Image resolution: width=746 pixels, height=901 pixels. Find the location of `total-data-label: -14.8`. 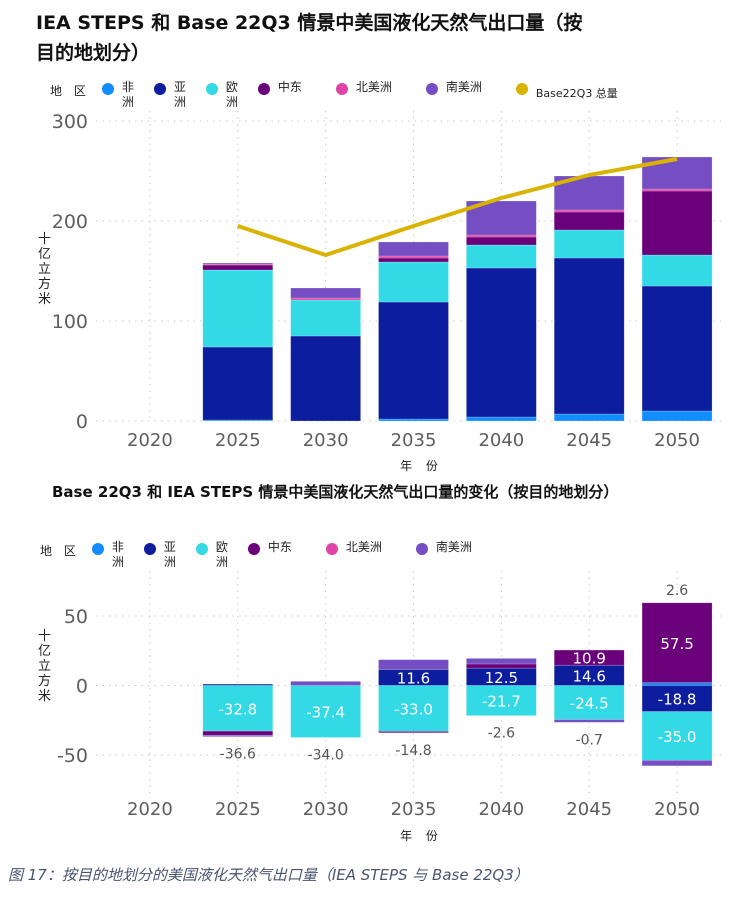

total-data-label: -14.8 is located at coordinates (413, 751).